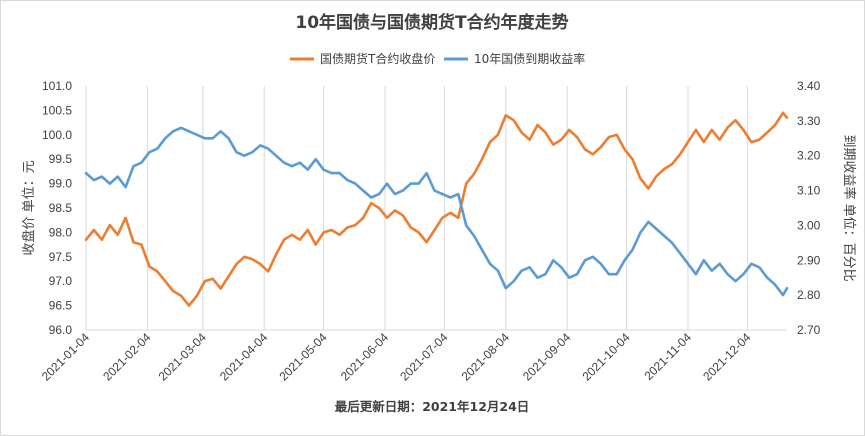 The height and width of the screenshot is (436, 865). I want to click on x-tick-label: 2021-04-04, so click(244, 357).